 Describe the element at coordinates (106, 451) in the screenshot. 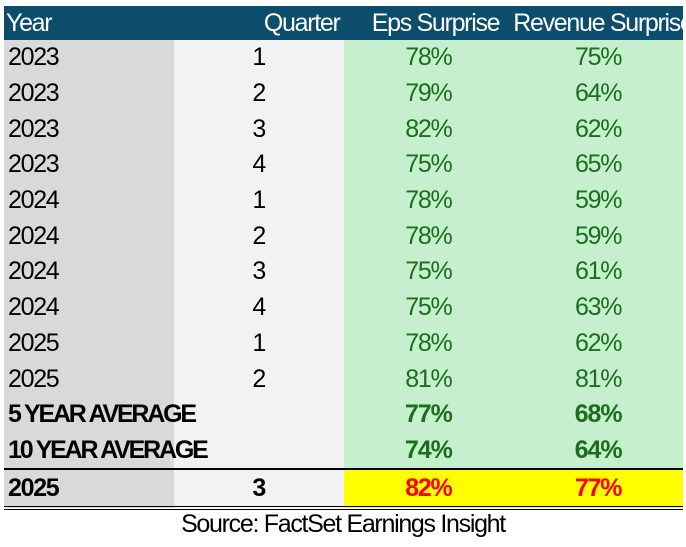

I see `year-cell: 10 YEAR AVERAGE` at that location.